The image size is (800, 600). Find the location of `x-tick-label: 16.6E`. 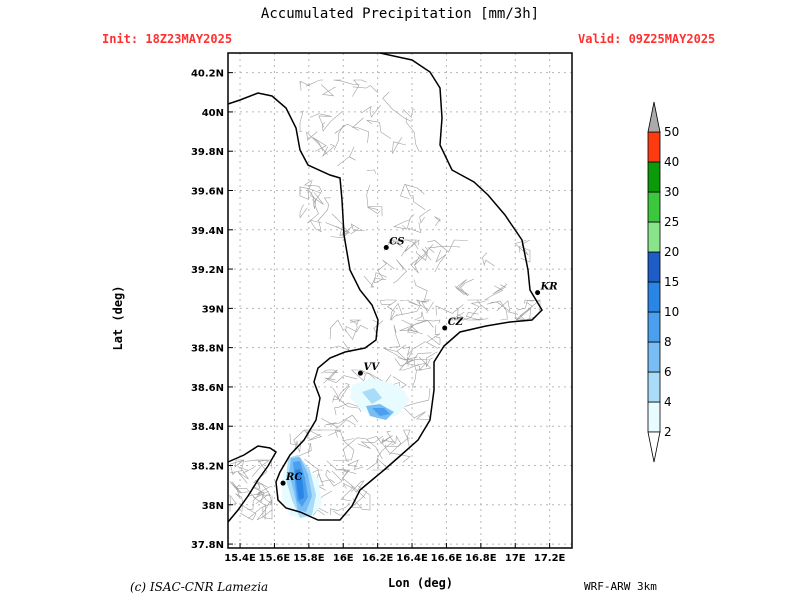

x-tick-label: 16.6E is located at coordinates (447, 558).